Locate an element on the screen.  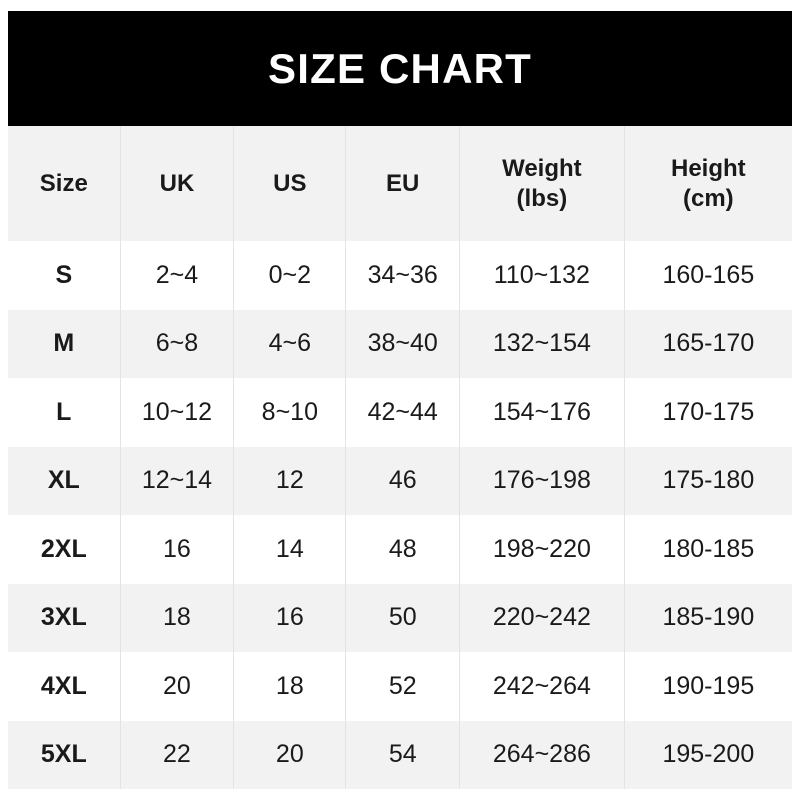
table-row: L 10~12 8~10 42~44 154~176 170-175 is located at coordinates (400, 412).